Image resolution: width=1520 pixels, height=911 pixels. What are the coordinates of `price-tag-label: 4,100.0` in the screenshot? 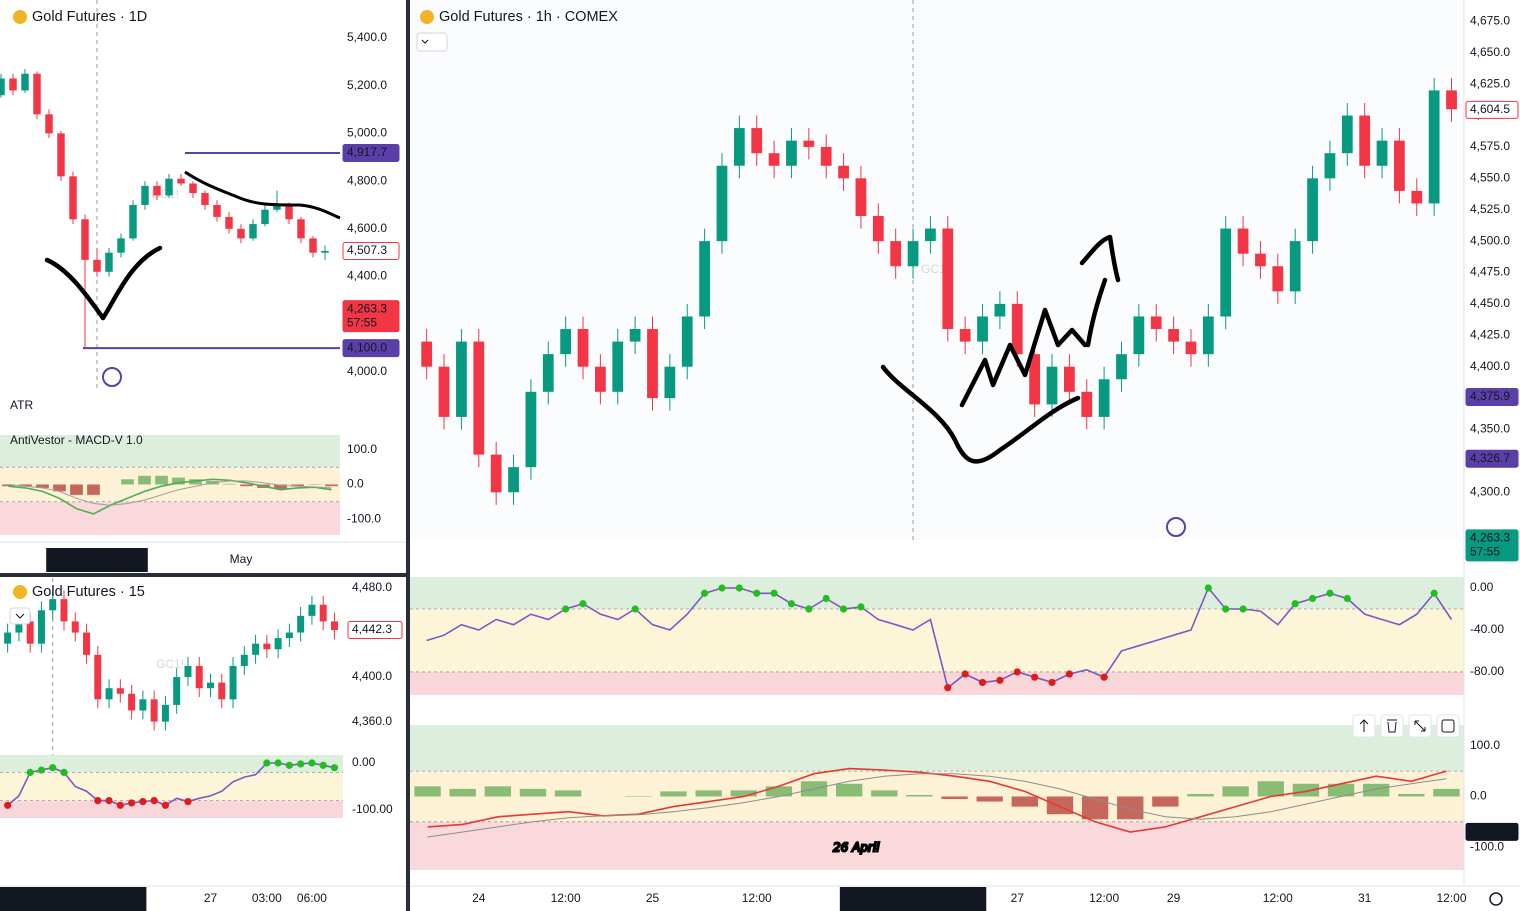 It's located at (367, 347).